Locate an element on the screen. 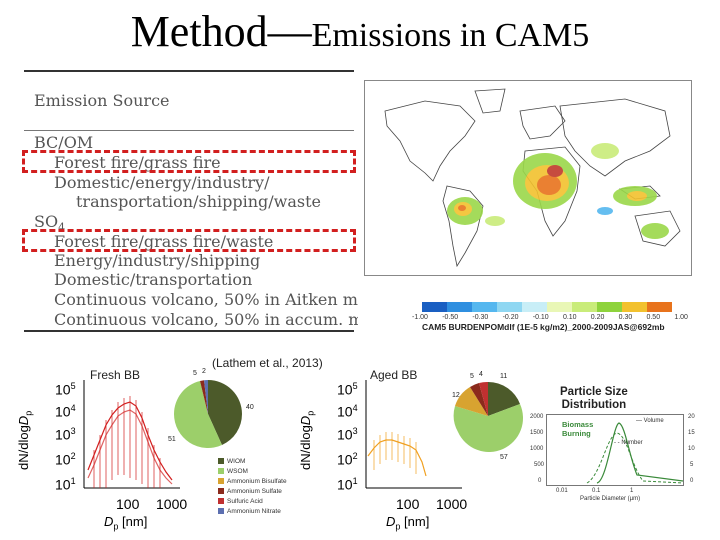  legend-item: Ammonium Sulfate is located at coordinates (252, 491).